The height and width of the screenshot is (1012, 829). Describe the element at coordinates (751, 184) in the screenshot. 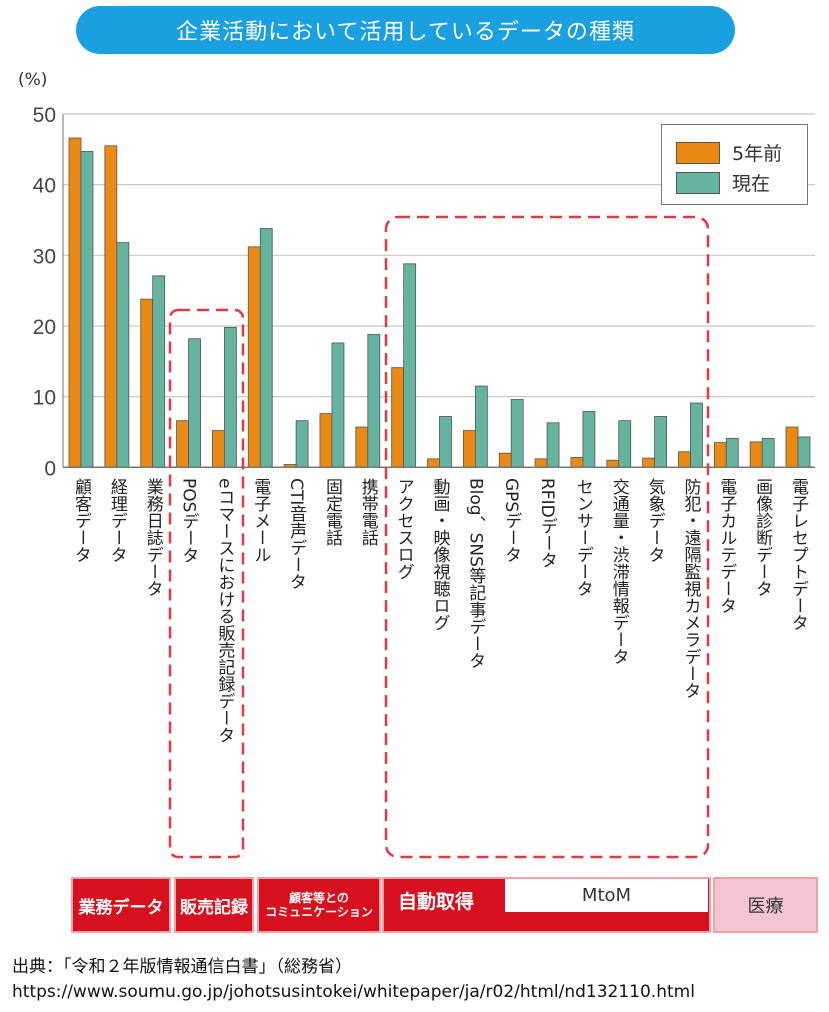

I see `legend-label: 現在` at that location.